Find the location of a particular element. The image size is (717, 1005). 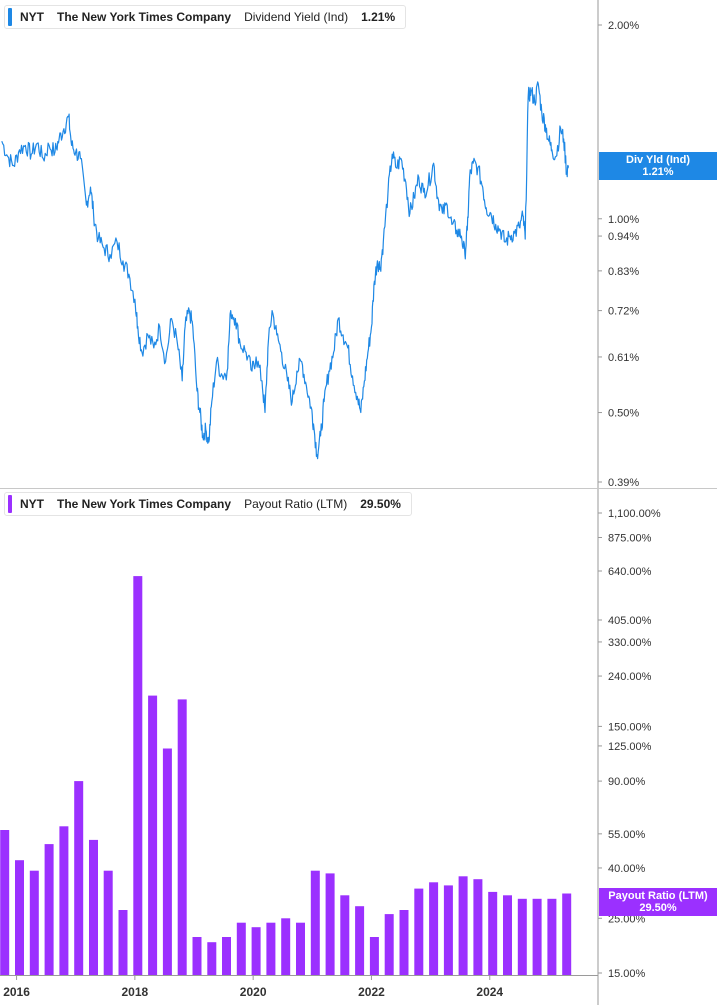

bottom-badge-label: Payout Ratio (LTM) is located at coordinates (658, 896).